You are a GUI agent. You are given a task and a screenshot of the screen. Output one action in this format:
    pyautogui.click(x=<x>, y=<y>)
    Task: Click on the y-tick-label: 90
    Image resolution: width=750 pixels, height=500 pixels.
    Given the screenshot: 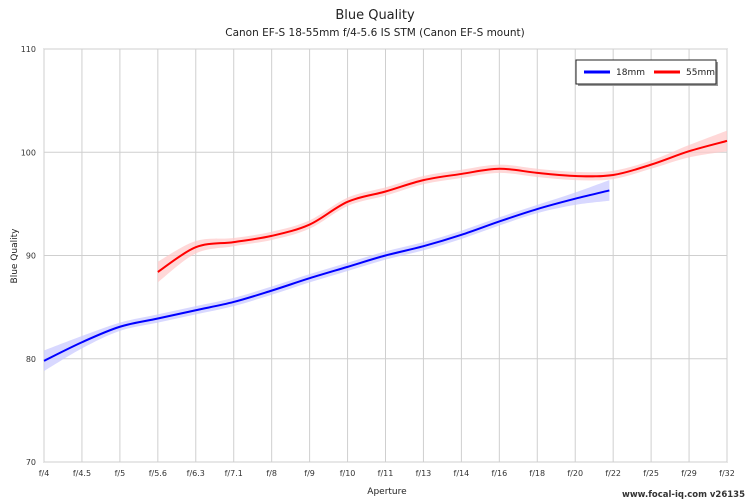 What is the action you would take?
    pyautogui.click(x=31, y=256)
    